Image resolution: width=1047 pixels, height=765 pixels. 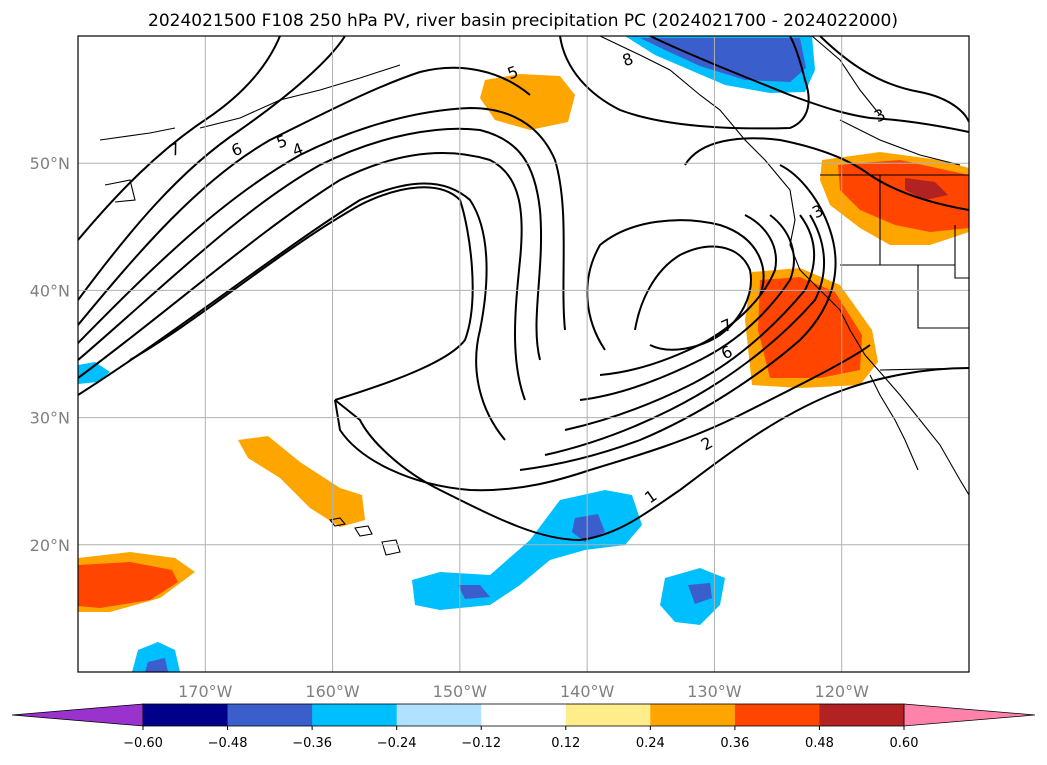 What do you see at coordinates (175, 149) in the screenshot?
I see `contour-label: 7` at bounding box center [175, 149].